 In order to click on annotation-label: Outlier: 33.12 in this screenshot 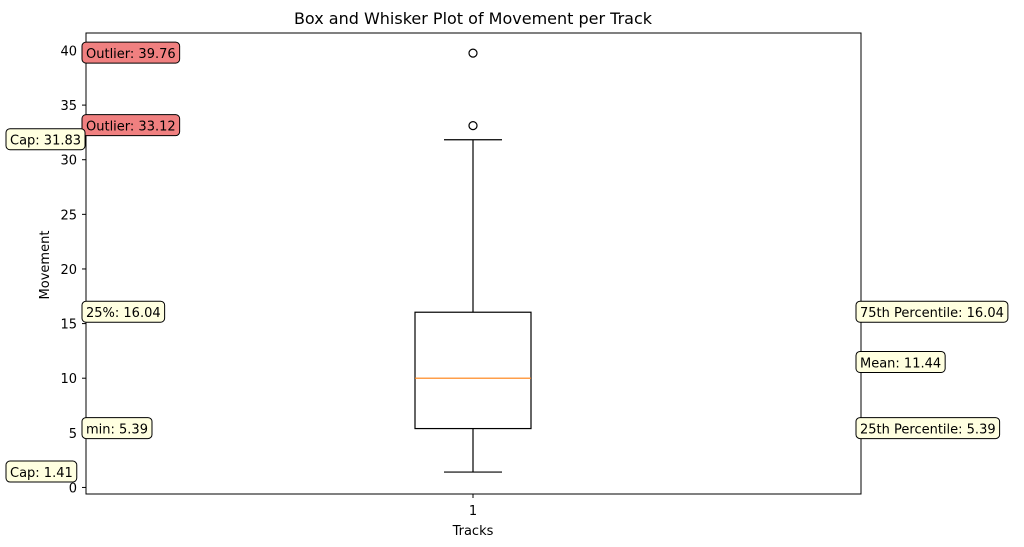, I will do `click(131, 125)`.